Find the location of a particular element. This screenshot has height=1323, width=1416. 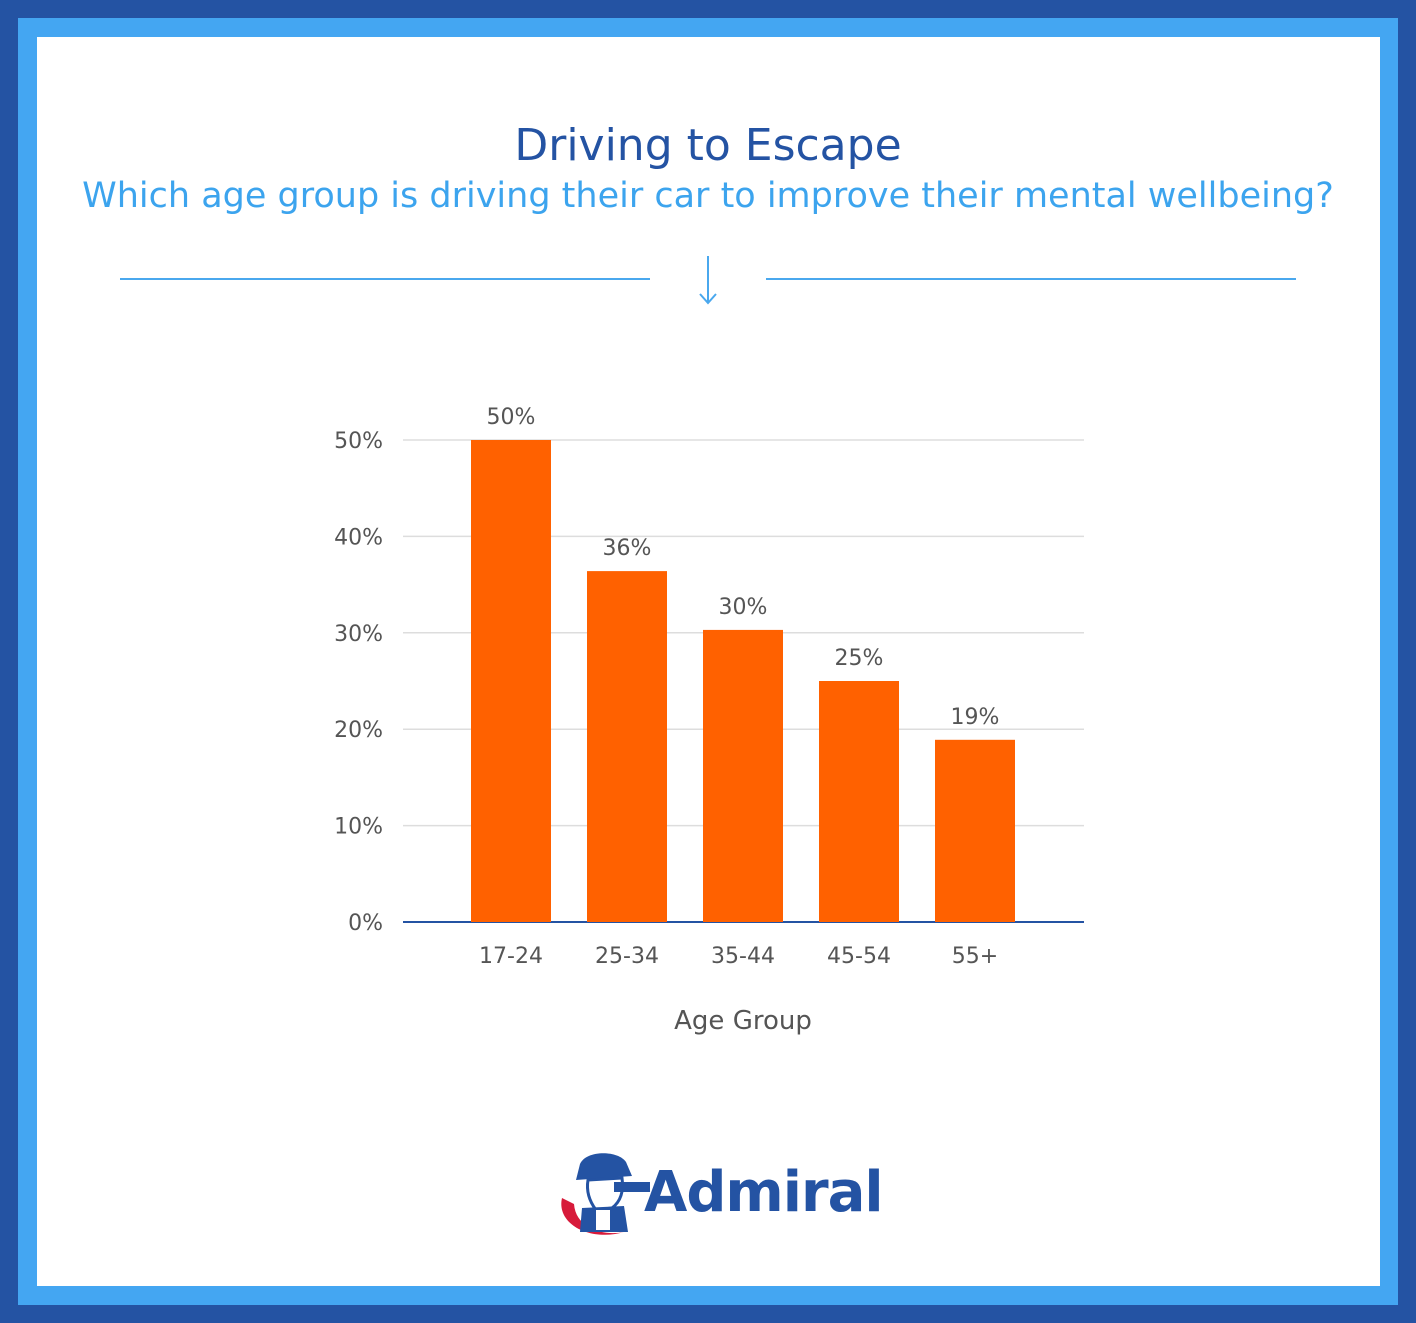

divider-left is located at coordinates (385, 279).